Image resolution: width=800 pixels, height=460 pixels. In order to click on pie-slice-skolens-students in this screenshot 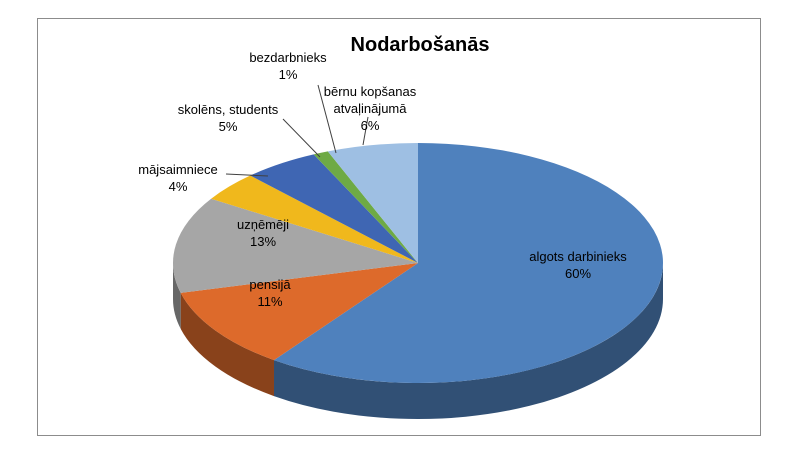, I will do `click(334, 208)`.